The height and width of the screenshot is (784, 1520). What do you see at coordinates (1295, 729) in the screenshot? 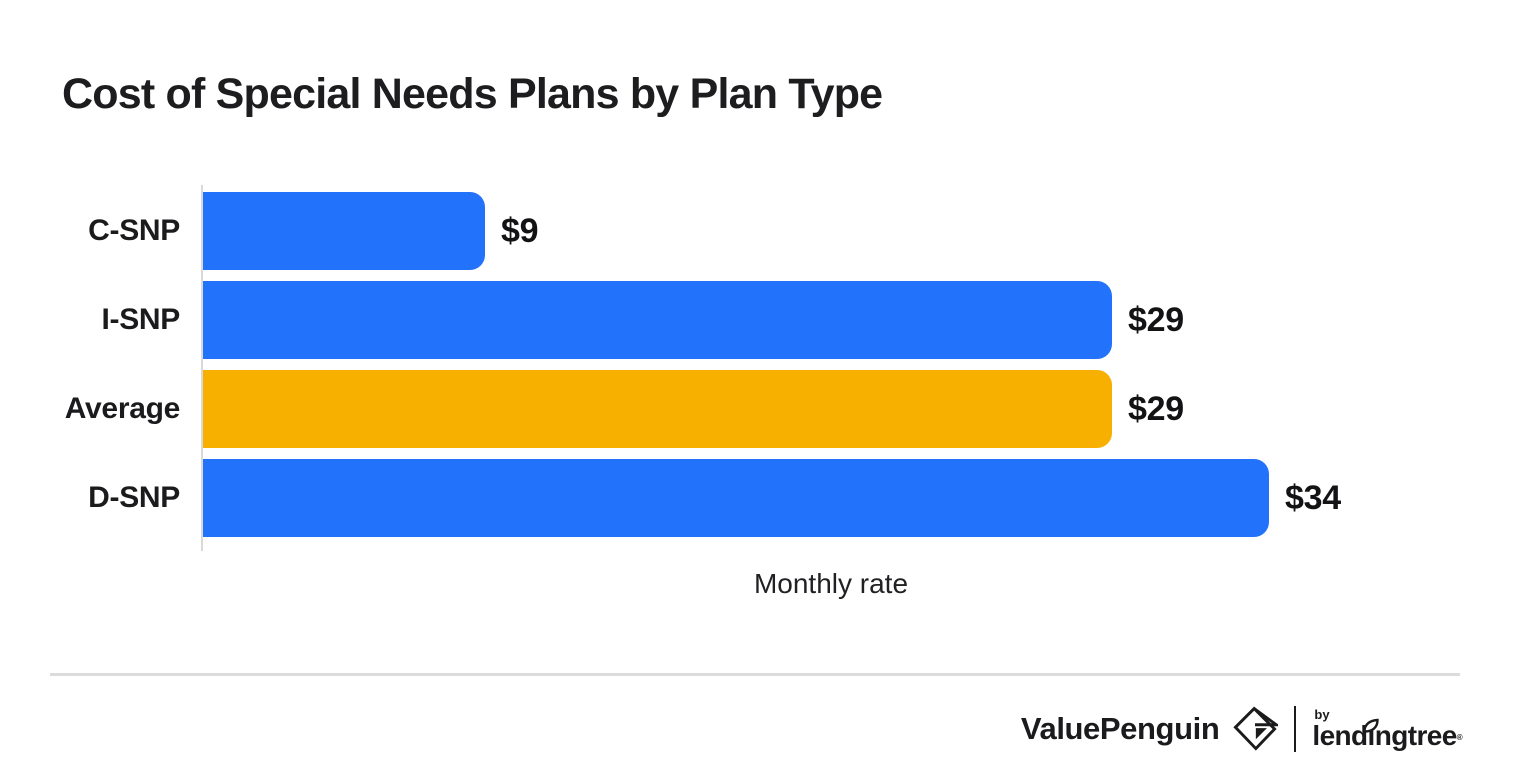
I see `footer-divider-line` at bounding box center [1295, 729].